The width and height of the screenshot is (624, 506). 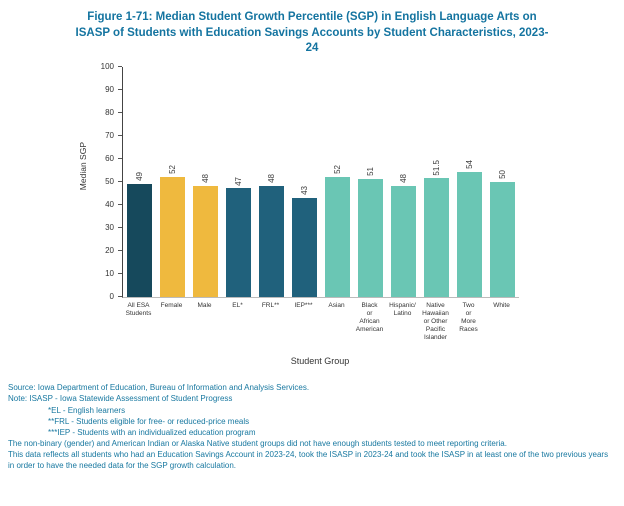 What do you see at coordinates (336, 305) in the screenshot?
I see `x-category-label: Asian` at bounding box center [336, 305].